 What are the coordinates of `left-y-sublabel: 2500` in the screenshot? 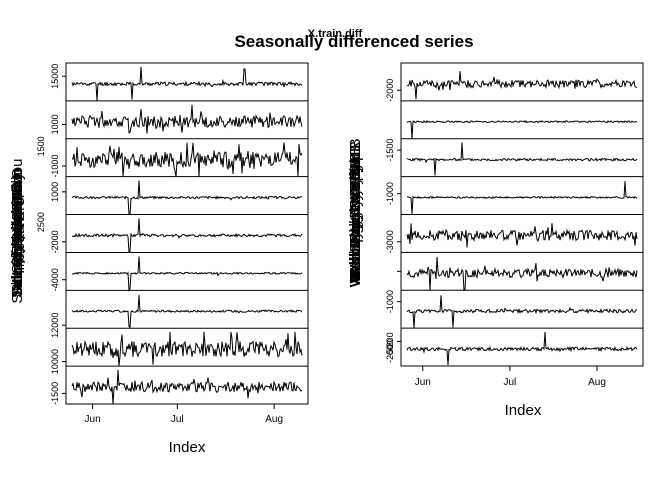 It's located at (41, 222).